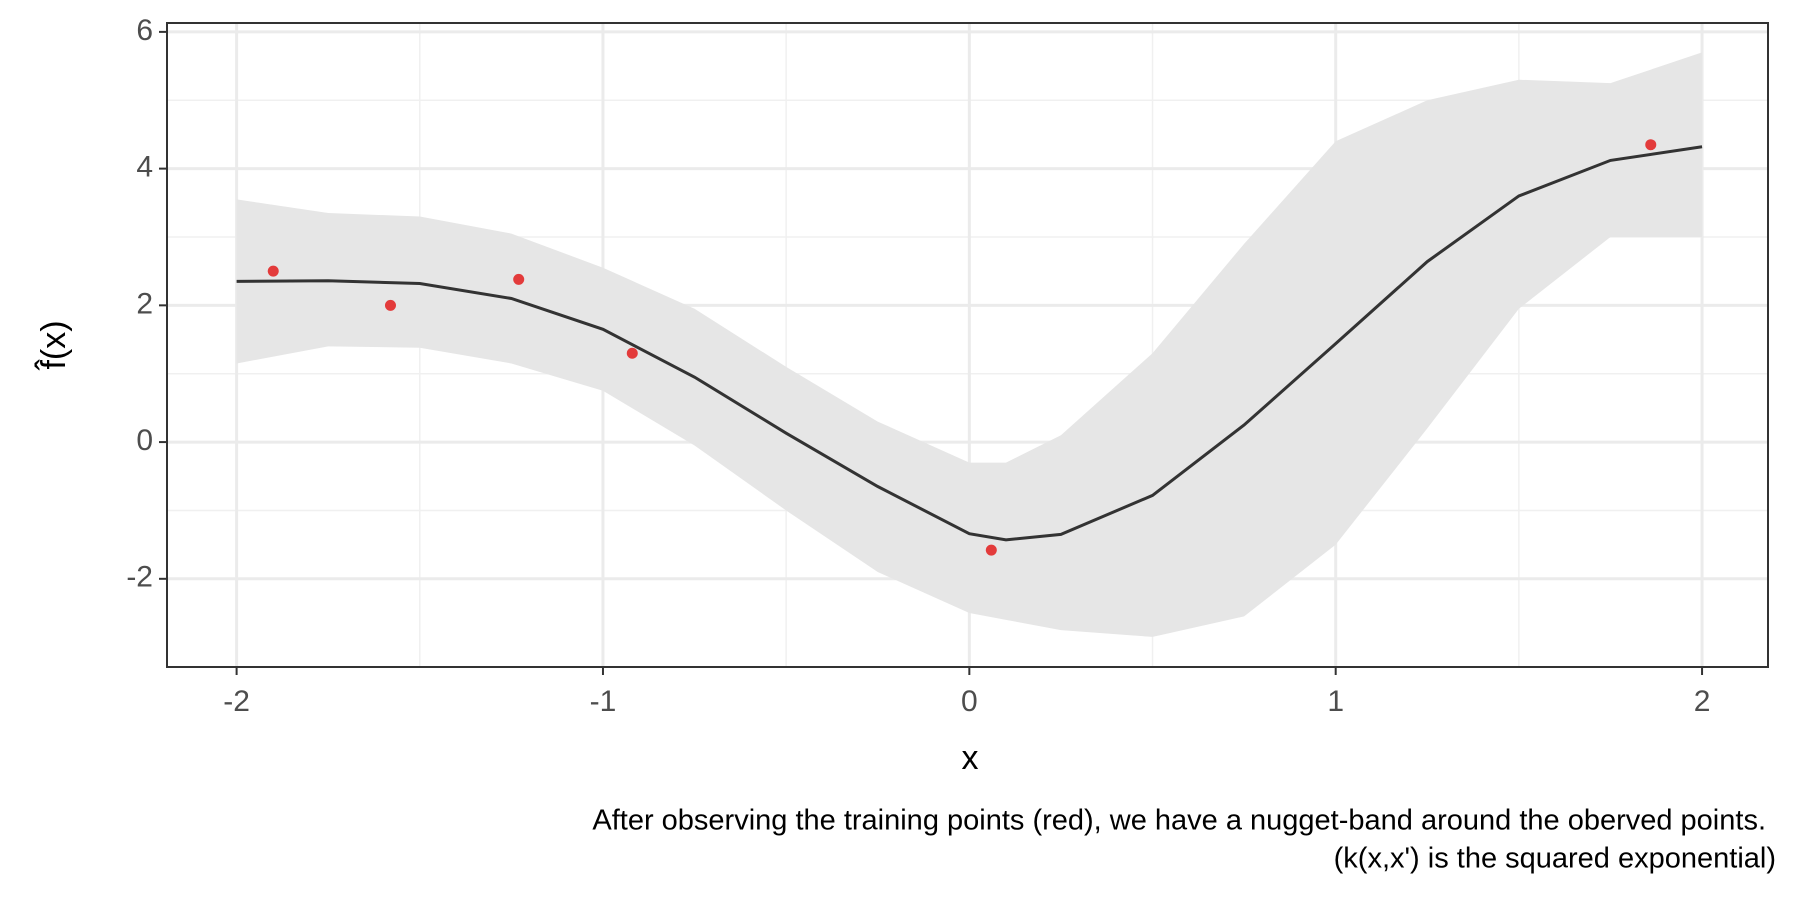  I want to click on x-axis-label: x, so click(970, 758).